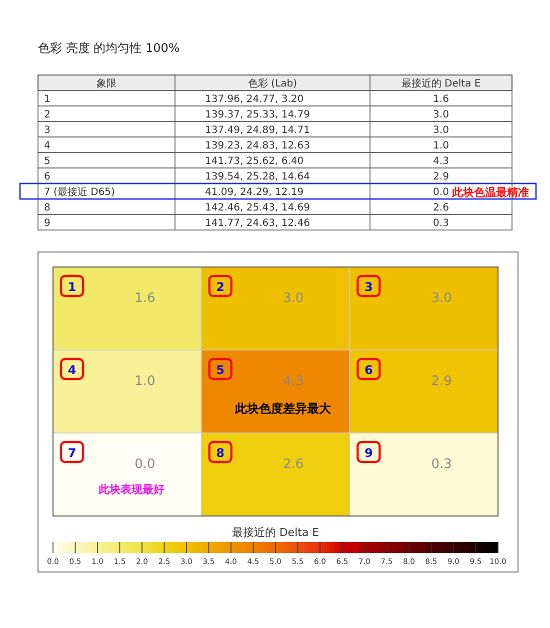  What do you see at coordinates (441, 464) in the screenshot?
I see `data-label: 0.3` at bounding box center [441, 464].